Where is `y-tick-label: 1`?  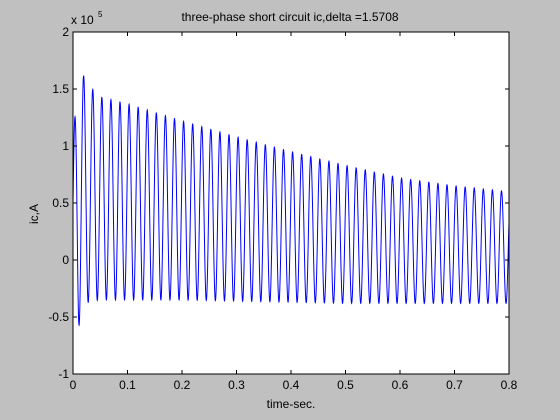
y-tick-label: 1 is located at coordinates (65, 146).